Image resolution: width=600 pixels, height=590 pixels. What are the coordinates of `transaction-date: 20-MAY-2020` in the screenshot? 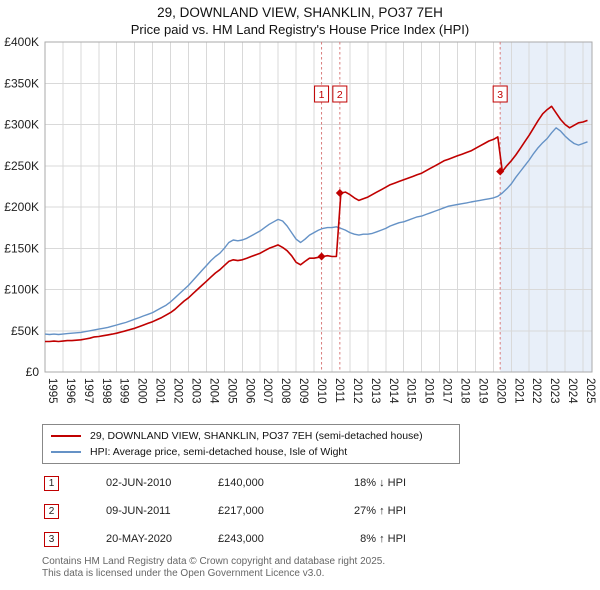 It's located at (139, 539).